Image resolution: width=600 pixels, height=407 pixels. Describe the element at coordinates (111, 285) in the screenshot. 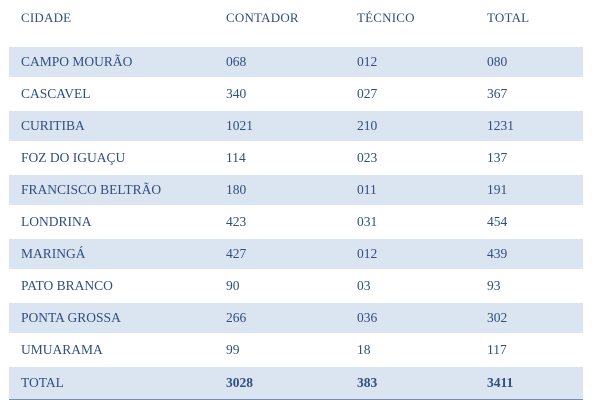

I see `cell-cidade: PATO BRANCO` at that location.